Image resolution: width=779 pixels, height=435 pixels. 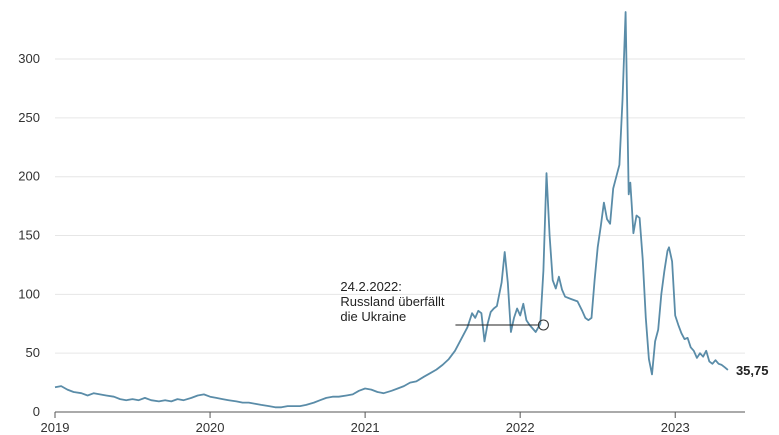 I want to click on y-axis-ticks: 0 50 100 150 200 250 300, so click(x=29, y=235).